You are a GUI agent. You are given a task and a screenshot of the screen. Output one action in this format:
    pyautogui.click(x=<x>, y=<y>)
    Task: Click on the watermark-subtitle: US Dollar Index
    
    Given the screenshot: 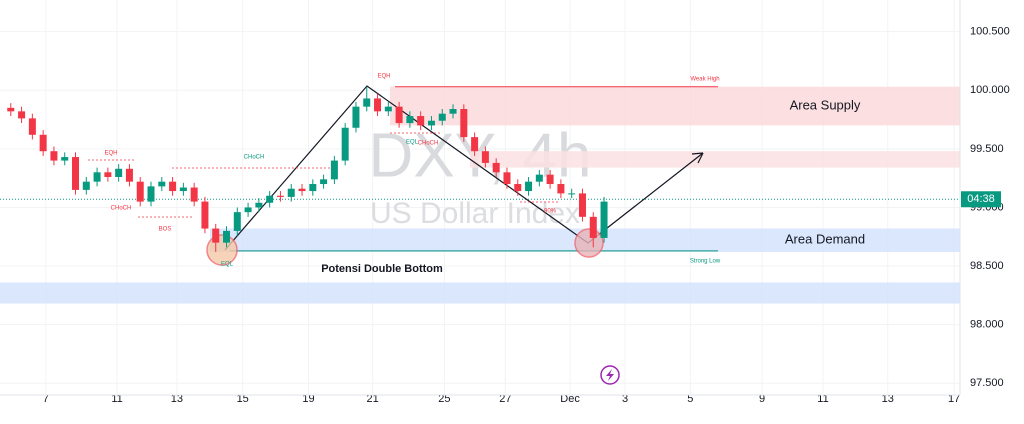 What is the action you would take?
    pyautogui.click(x=475, y=213)
    